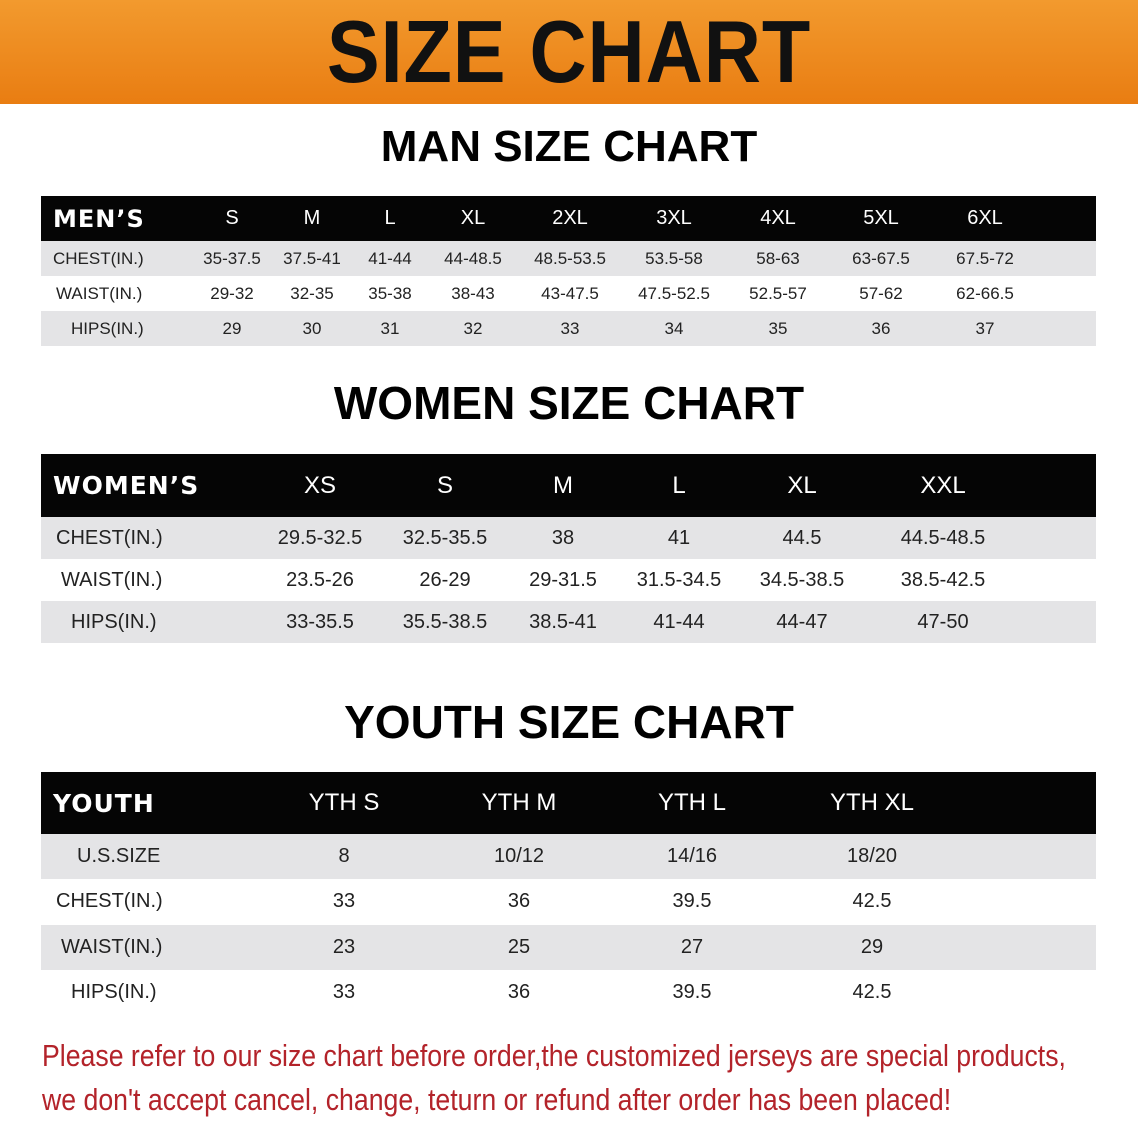 The image size is (1138, 1132). What do you see at coordinates (943, 579) in the screenshot?
I see `measurement-value: 38.5-42.5` at bounding box center [943, 579].